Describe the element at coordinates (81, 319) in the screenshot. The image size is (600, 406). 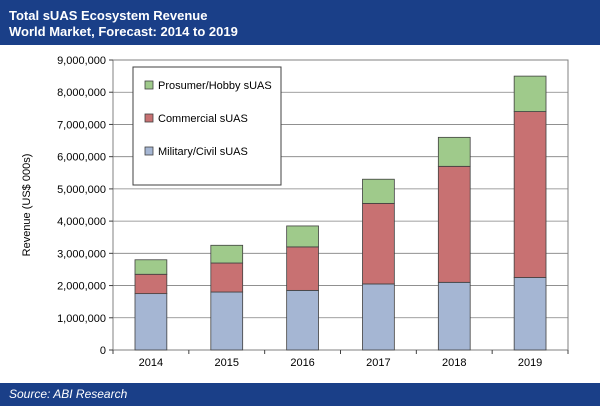
I see `y-tick-label: 1,000,000` at that location.